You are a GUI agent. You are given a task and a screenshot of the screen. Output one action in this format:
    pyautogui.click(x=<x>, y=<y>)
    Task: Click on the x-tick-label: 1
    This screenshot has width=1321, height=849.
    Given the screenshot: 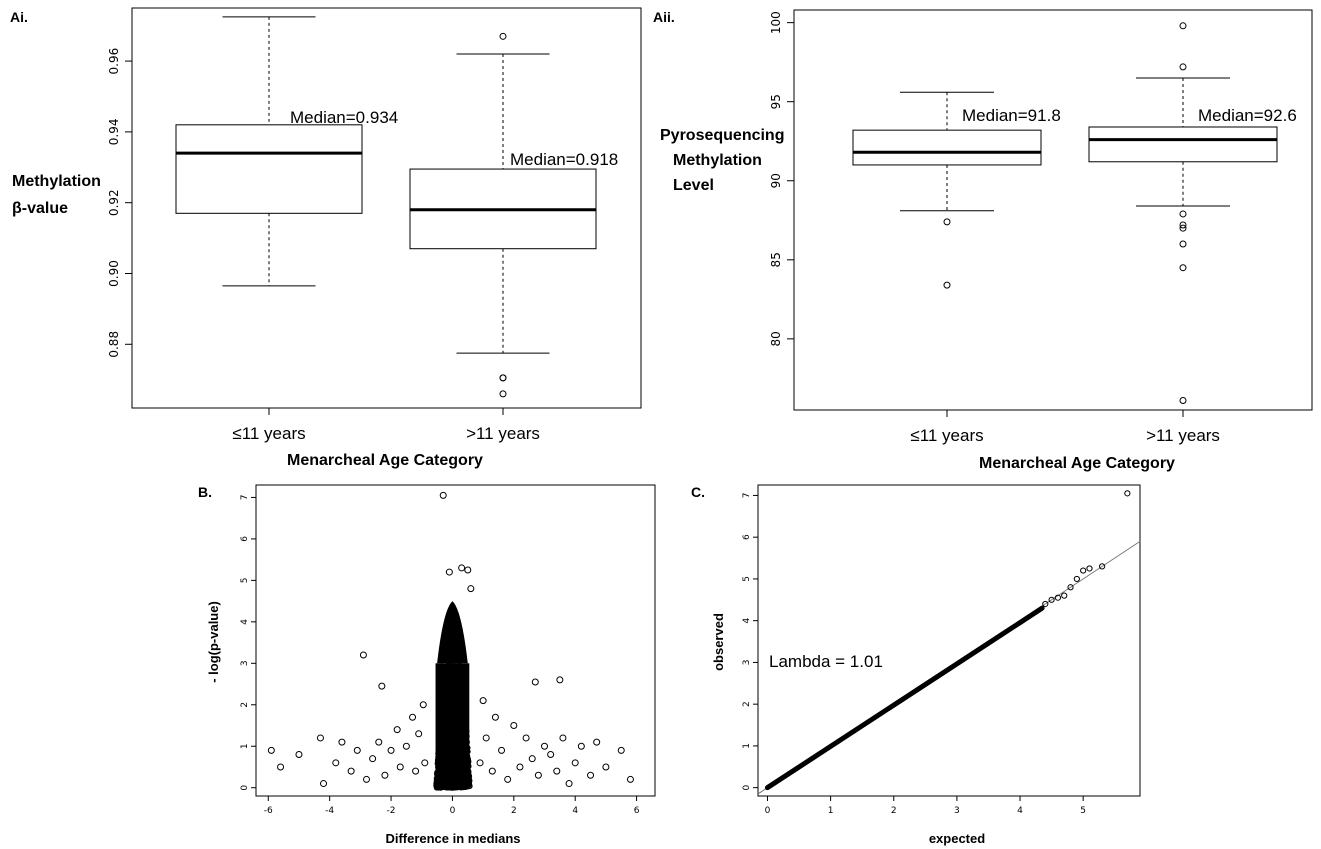 What is the action you would take?
    pyautogui.click(x=831, y=811)
    